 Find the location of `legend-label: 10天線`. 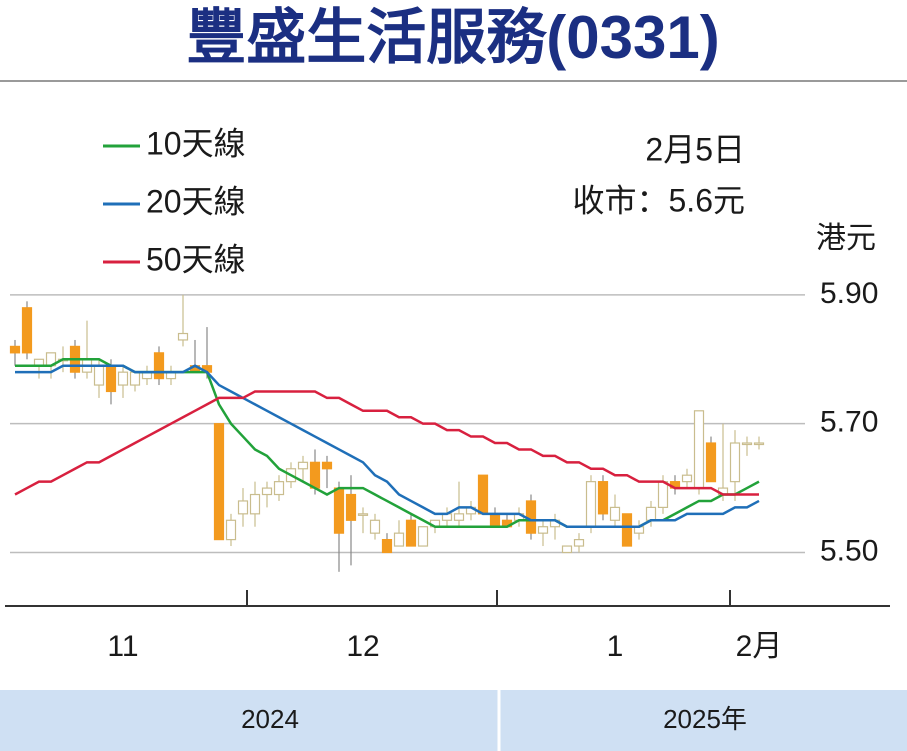

legend-label: 10天線 is located at coordinates (196, 143).